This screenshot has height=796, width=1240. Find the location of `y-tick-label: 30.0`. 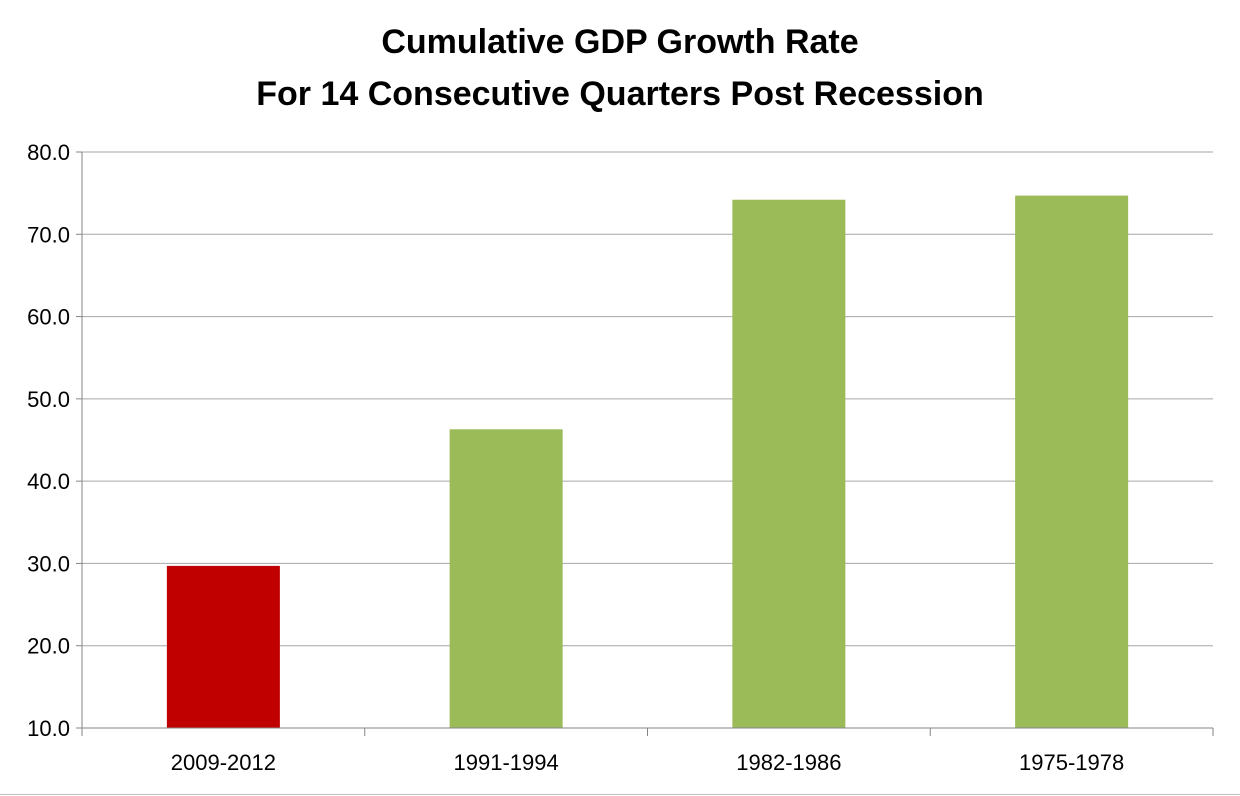

y-tick-label: 30.0 is located at coordinates (48, 563).